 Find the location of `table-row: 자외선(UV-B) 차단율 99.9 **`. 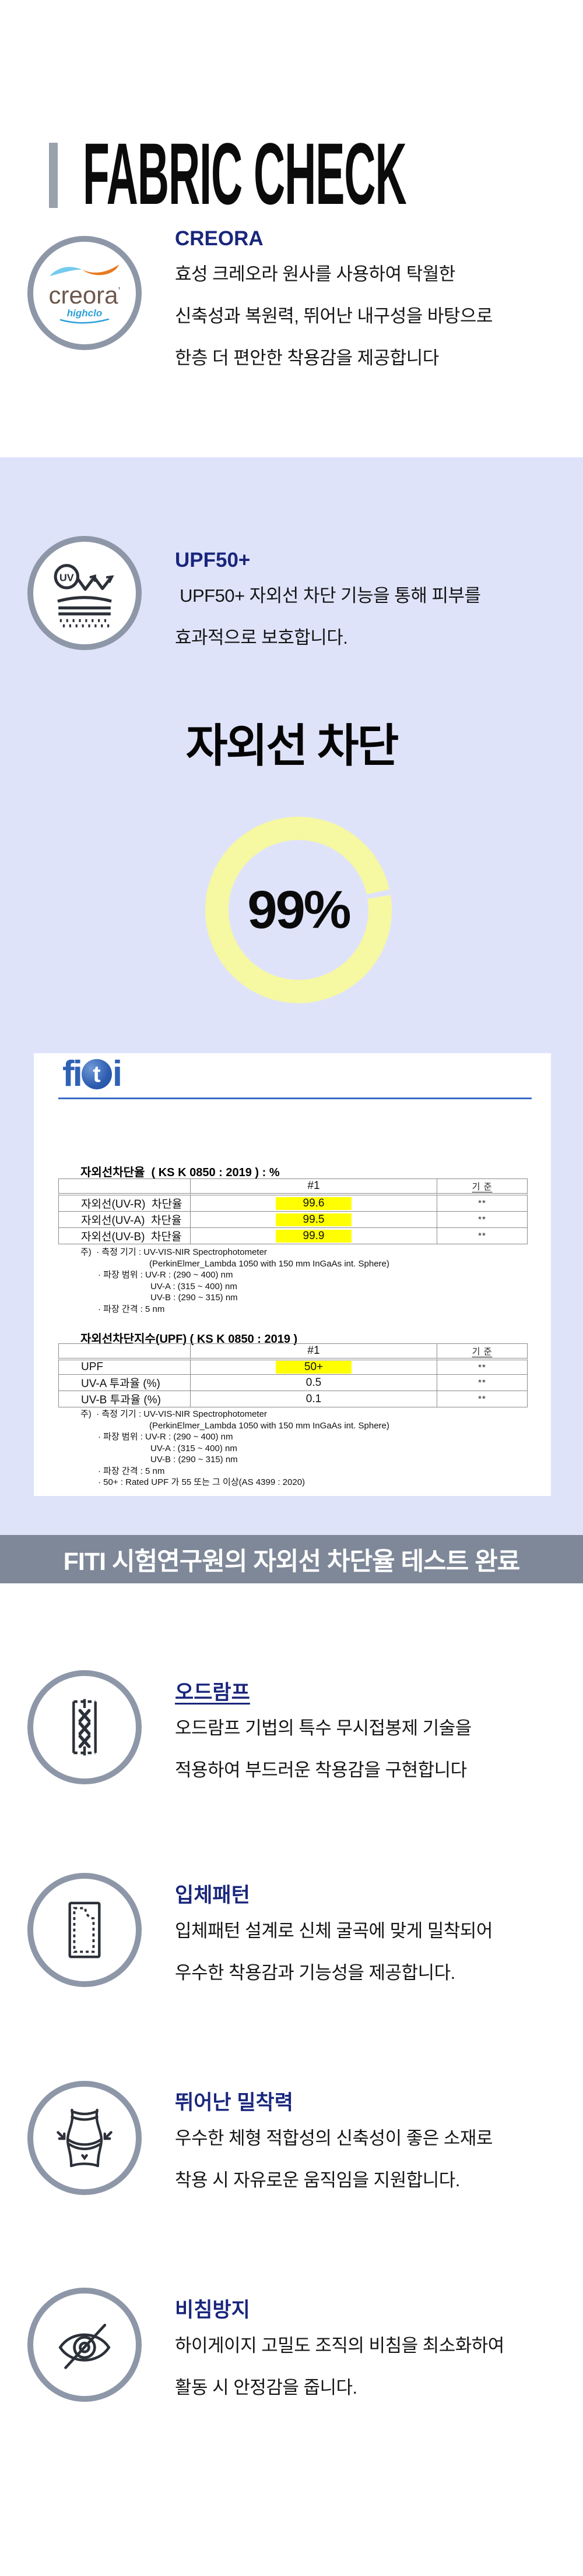

table-row: 자외선(UV-B) 차단율 99.9 ** is located at coordinates (293, 1236).